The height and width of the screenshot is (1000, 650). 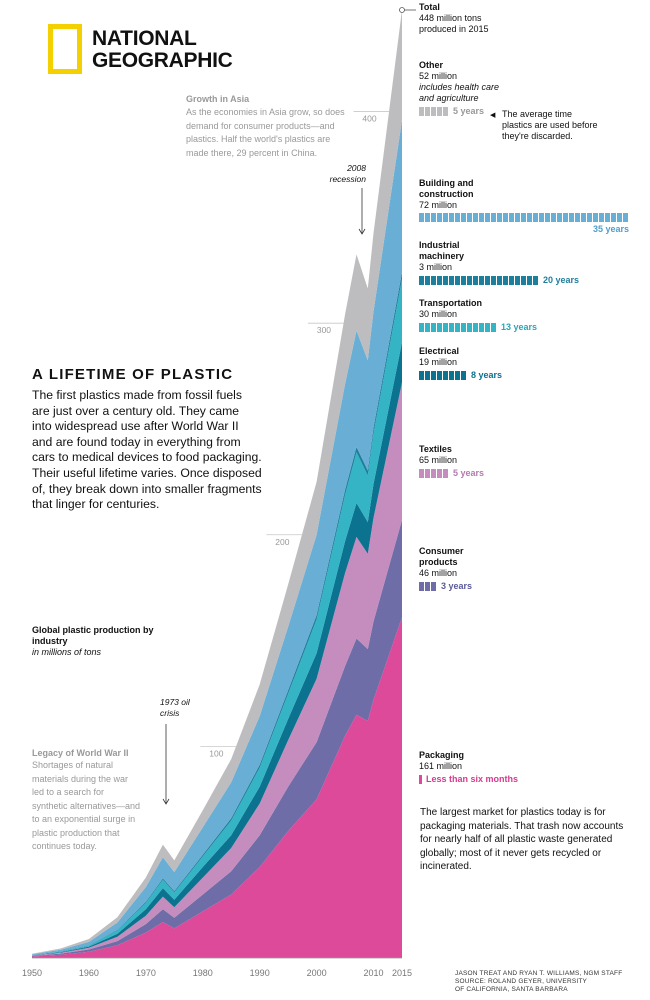 I want to click on total-title: Total, so click(x=429, y=7).